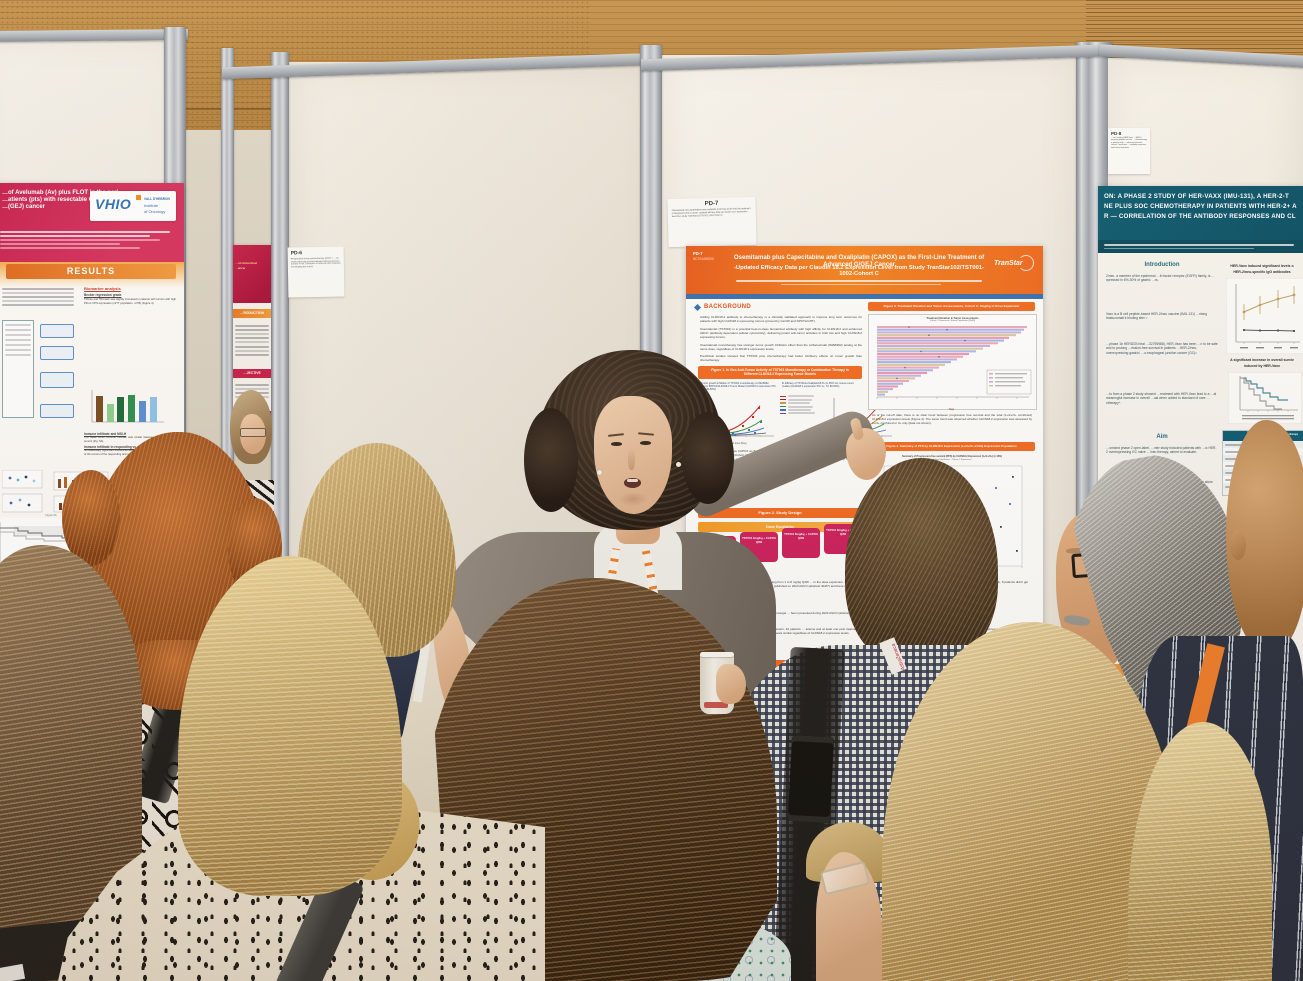 This screenshot has height=981, width=1303. What do you see at coordinates (1026, 263) in the screenshot?
I see `transtar-star-icon` at bounding box center [1026, 263].